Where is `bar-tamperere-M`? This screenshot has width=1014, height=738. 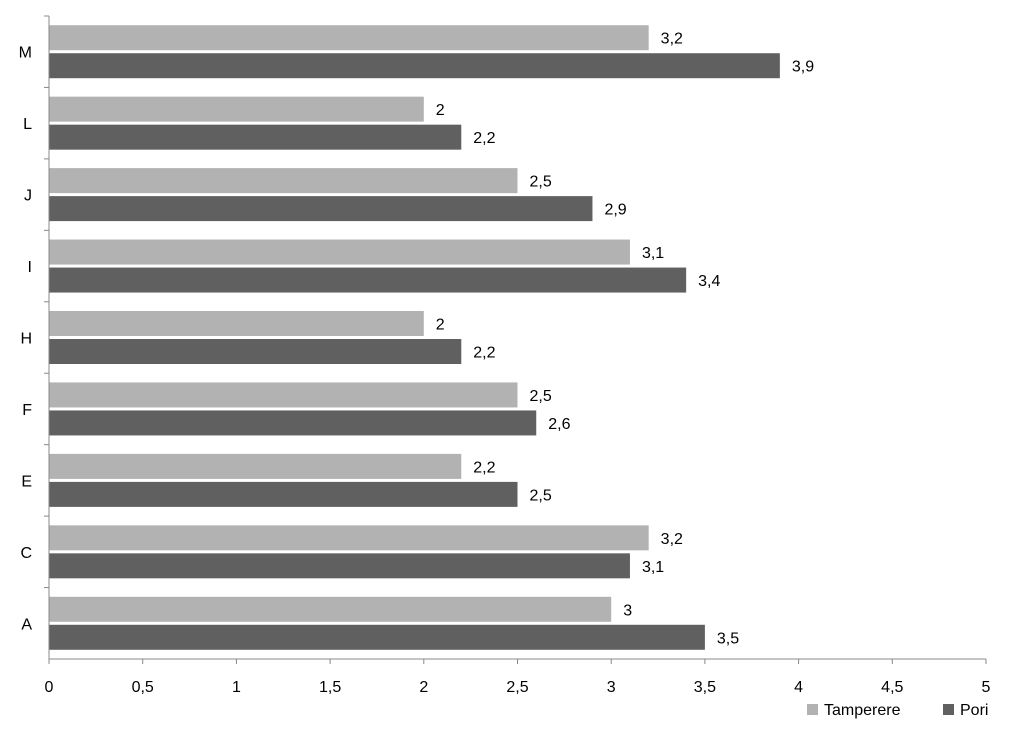 bar-tamperere-M is located at coordinates (349, 38).